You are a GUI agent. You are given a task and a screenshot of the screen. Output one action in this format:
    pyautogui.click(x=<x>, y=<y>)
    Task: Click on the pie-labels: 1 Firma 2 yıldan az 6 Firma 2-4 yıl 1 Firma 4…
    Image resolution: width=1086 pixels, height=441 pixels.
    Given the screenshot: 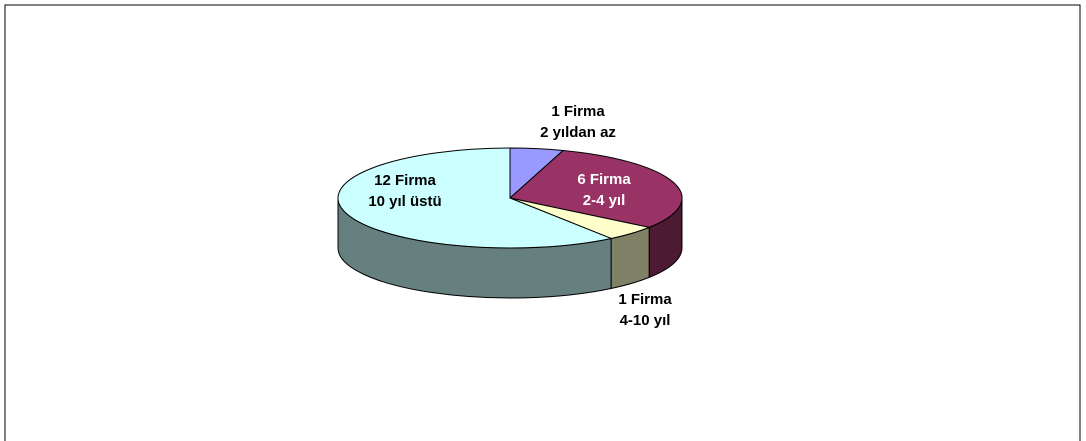 What is the action you would take?
    pyautogui.click(x=520, y=216)
    